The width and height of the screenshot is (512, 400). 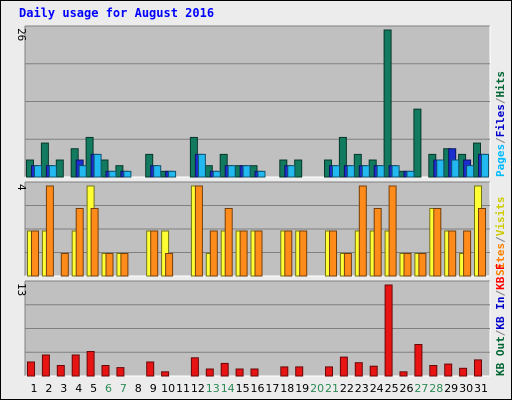 What do you see at coordinates (500, 259) in the screenshot?
I see `legend-entry: Sites` at bounding box center [500, 259].